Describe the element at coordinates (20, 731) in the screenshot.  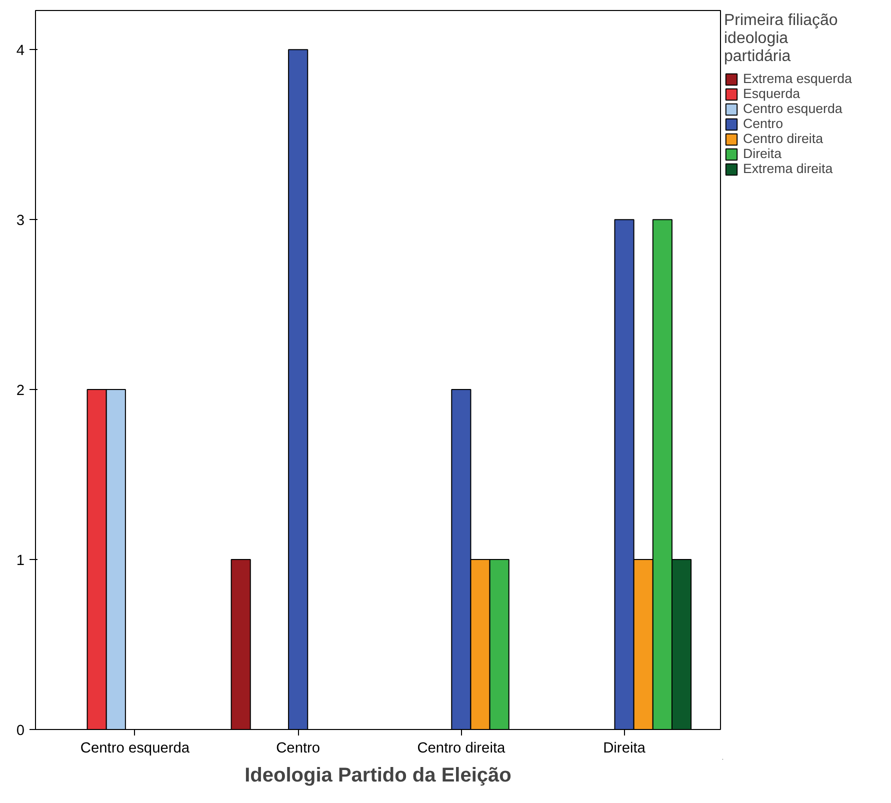
I see `y-tick-label: 0` at that location.